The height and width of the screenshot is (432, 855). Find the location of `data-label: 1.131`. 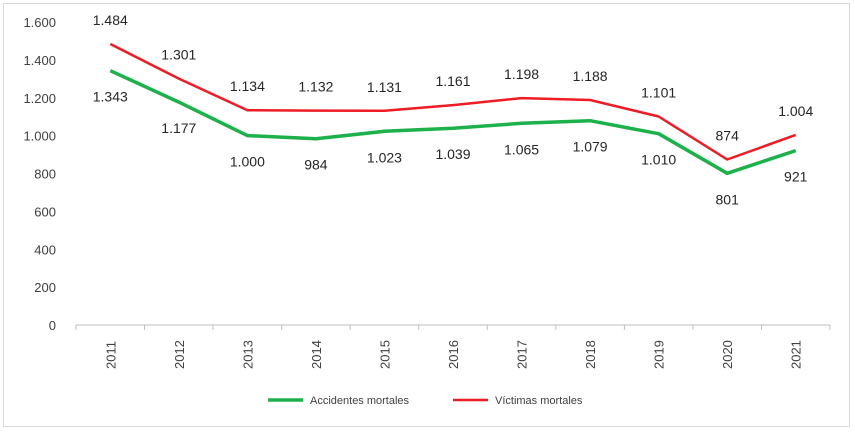

data-label: 1.131 is located at coordinates (384, 87).